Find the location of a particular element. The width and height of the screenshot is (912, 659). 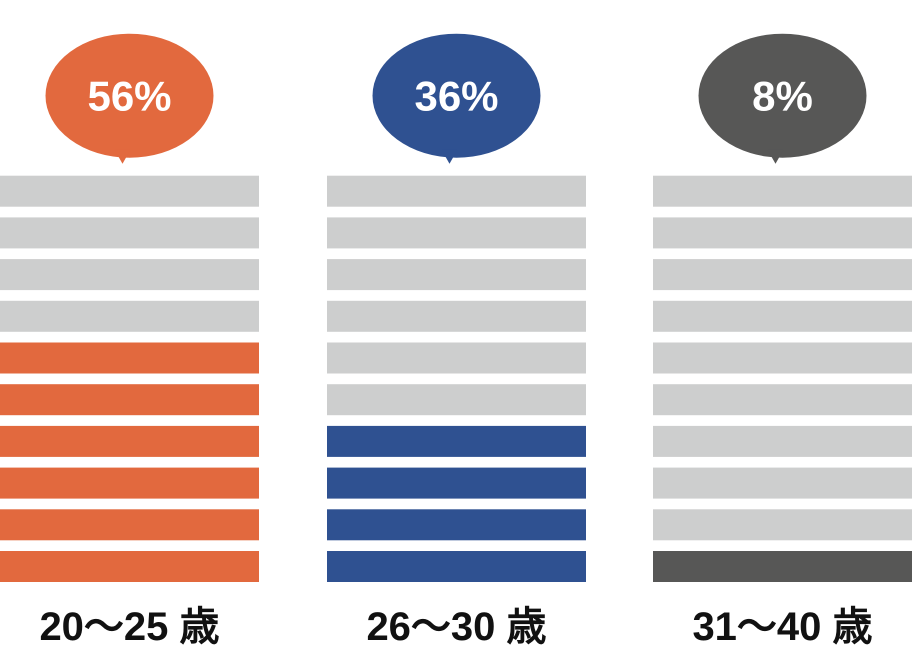

category-label: 31〜40 歳 is located at coordinates (782, 627).